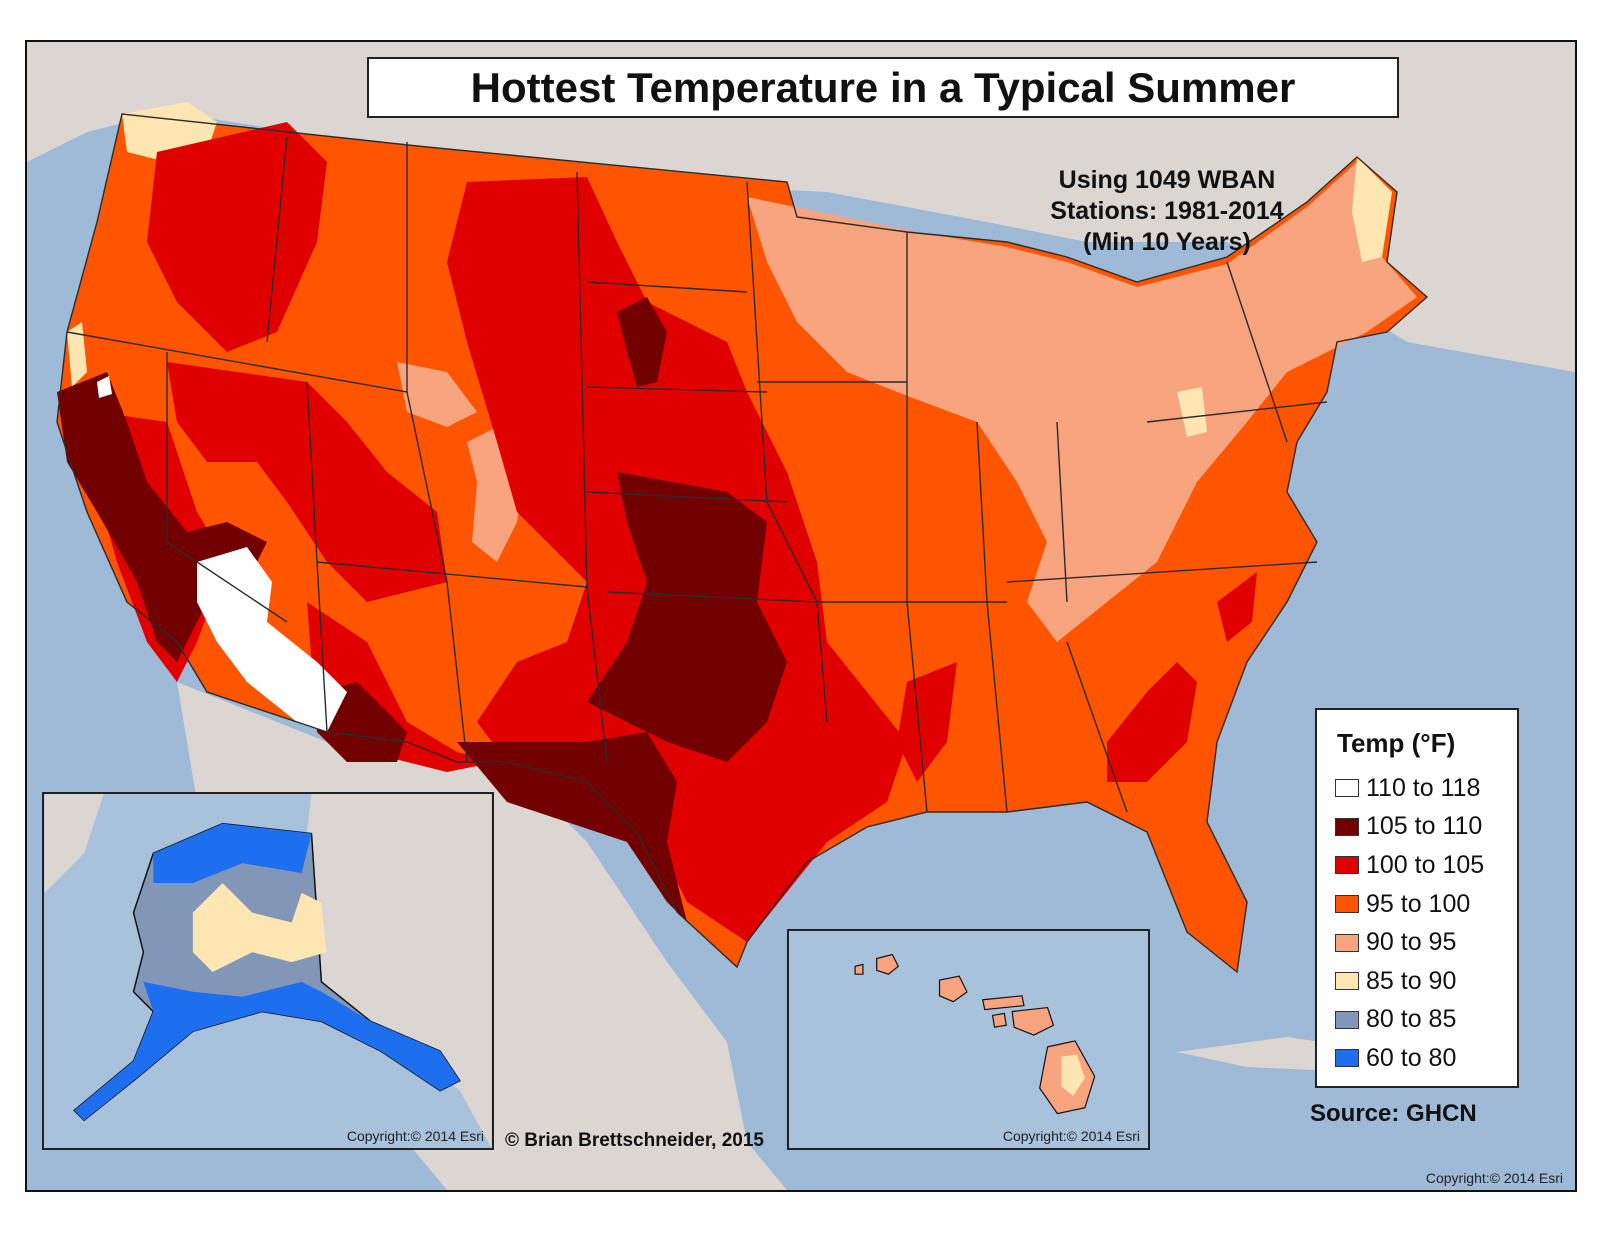  I want to click on alaska-zone-60-80-north, so click(232, 853).